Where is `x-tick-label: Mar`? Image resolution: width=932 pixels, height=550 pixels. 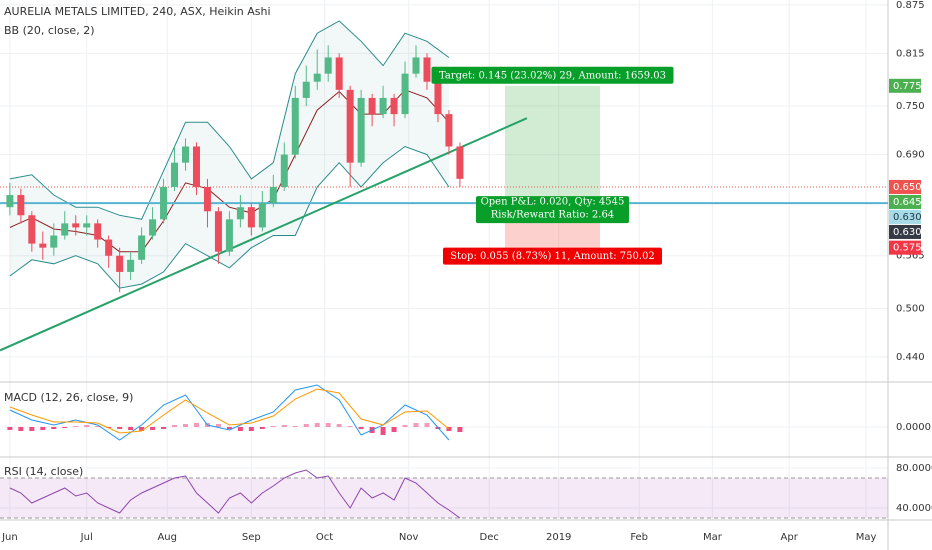
x-tick-label: Mar is located at coordinates (713, 537).